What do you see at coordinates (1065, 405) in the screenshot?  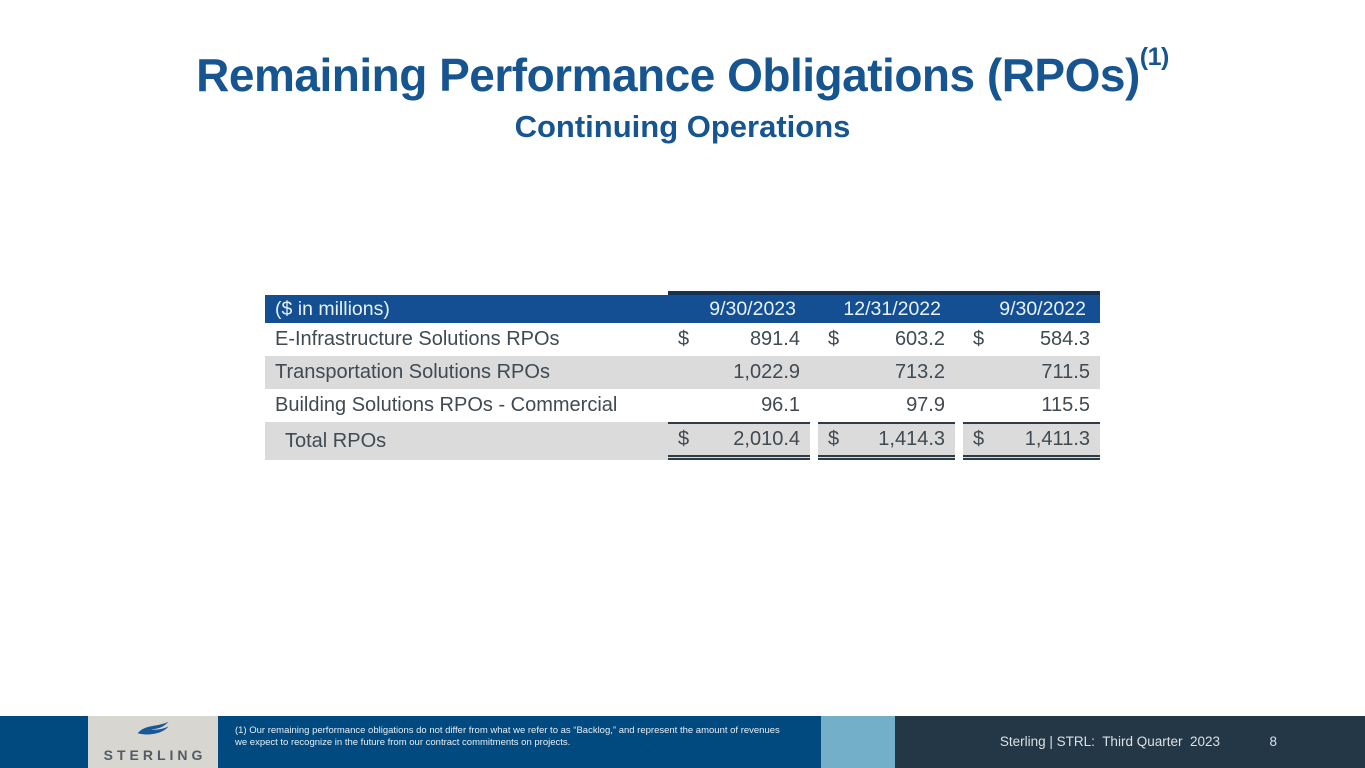 I see `cell-value: 115.5` at bounding box center [1065, 405].